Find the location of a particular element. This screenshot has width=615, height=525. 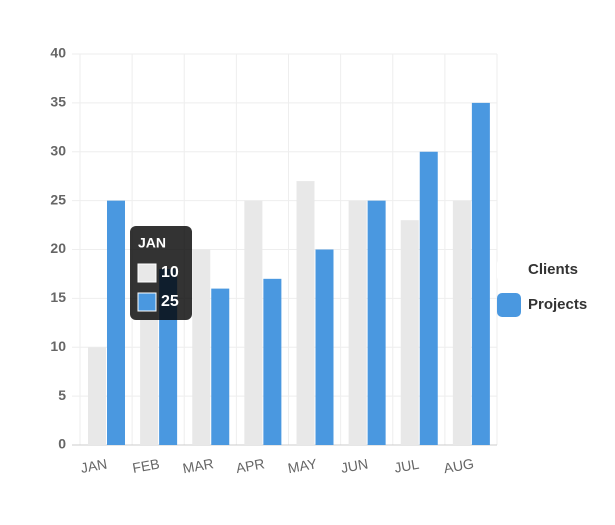

tooltip-title: JAN is located at coordinates (152, 243).